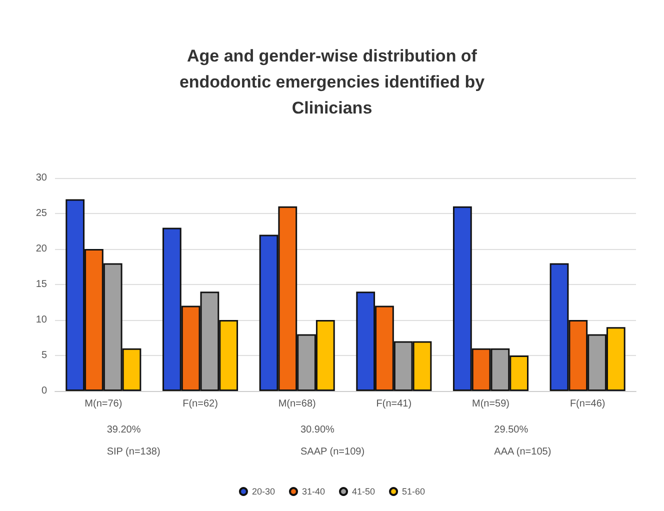 This screenshot has height=511, width=664. Describe the element at coordinates (588, 404) in the screenshot. I see `x-tick-label: F(n=46)` at that location.